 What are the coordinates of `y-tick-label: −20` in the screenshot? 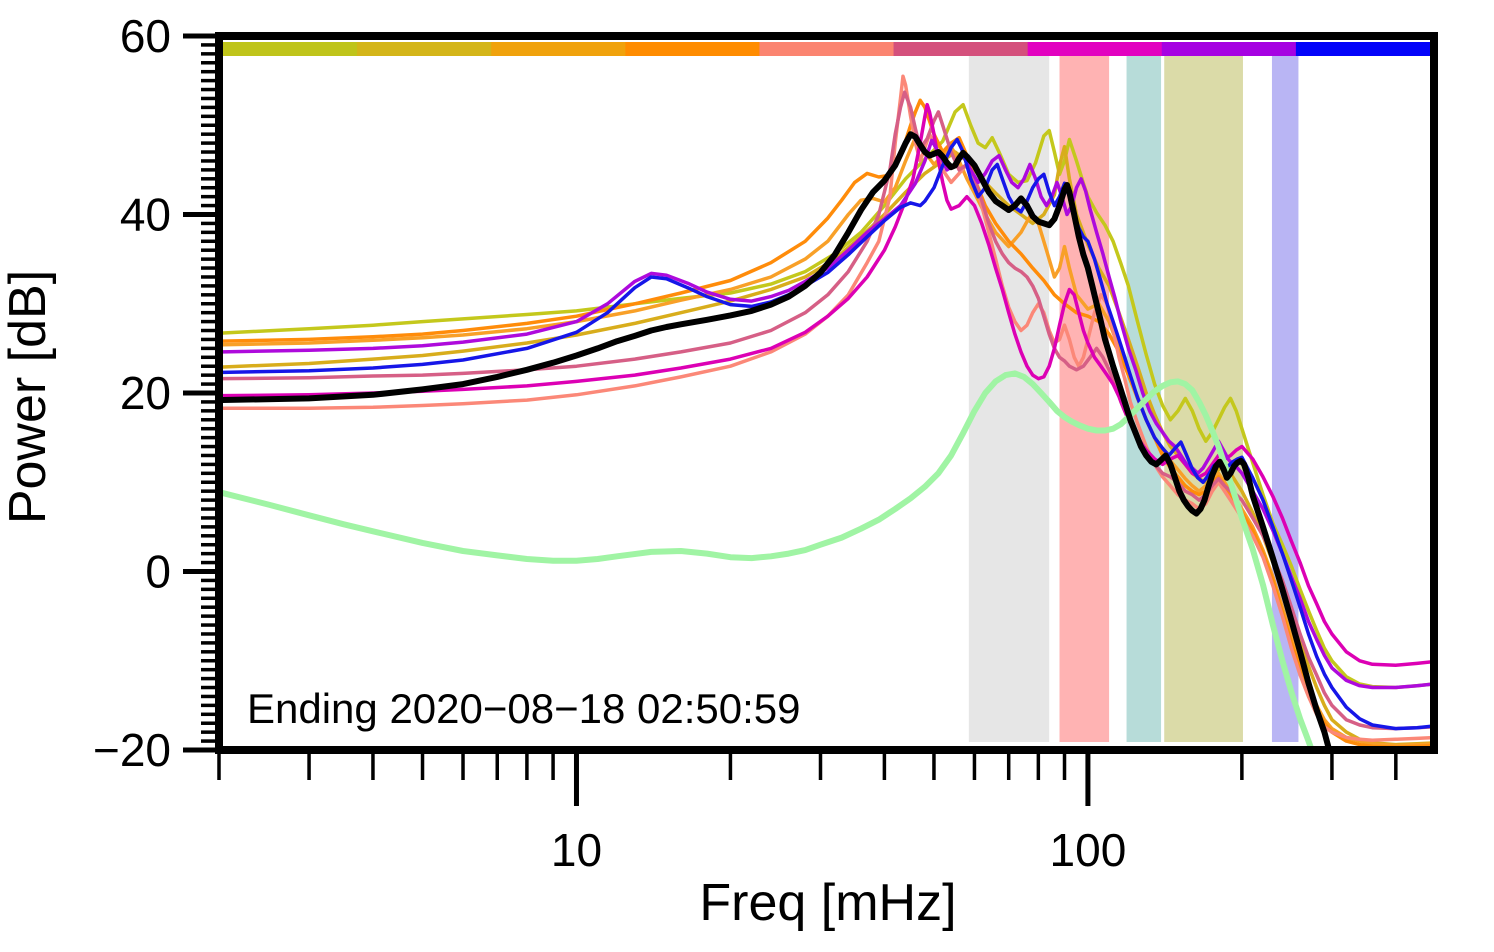 It's located at (132, 750).